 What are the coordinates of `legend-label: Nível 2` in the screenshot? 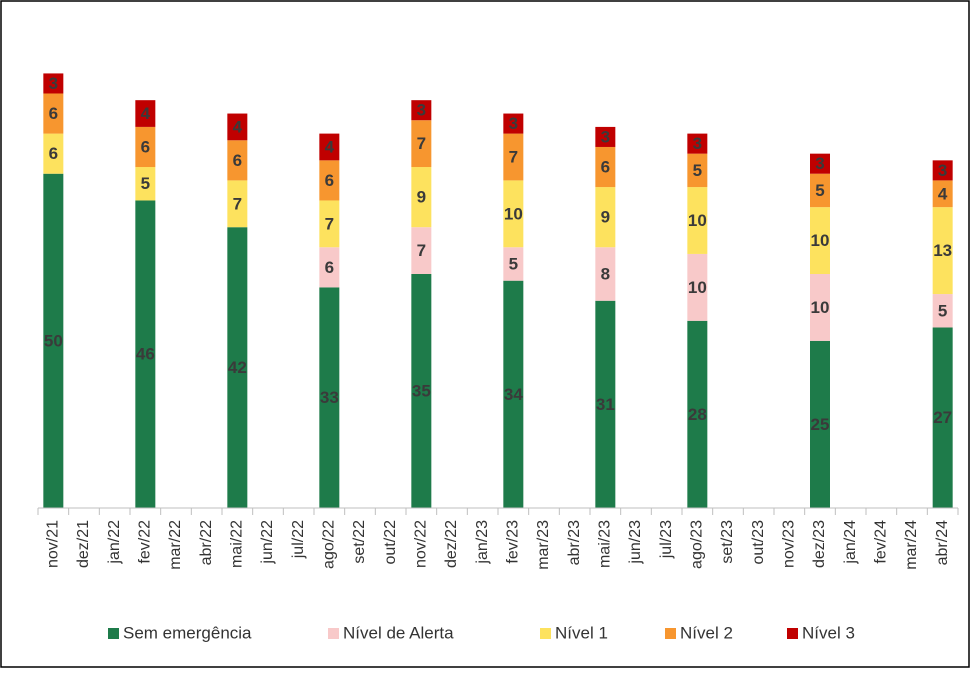 It's located at (706, 632).